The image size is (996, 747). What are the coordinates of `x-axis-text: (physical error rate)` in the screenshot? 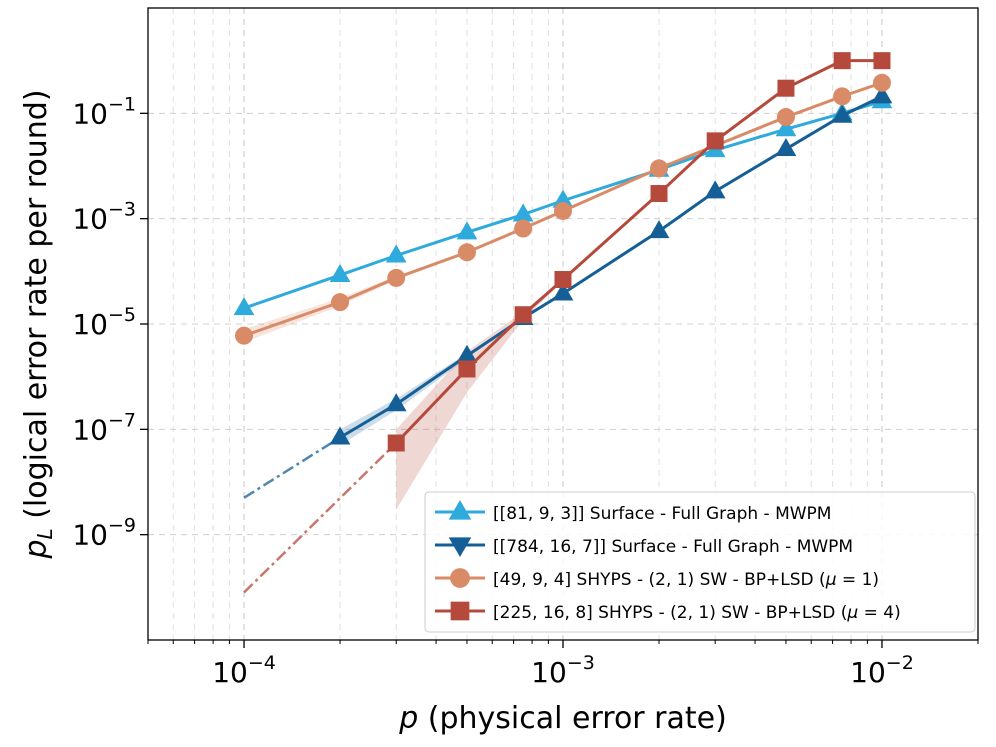 It's located at (572, 718).